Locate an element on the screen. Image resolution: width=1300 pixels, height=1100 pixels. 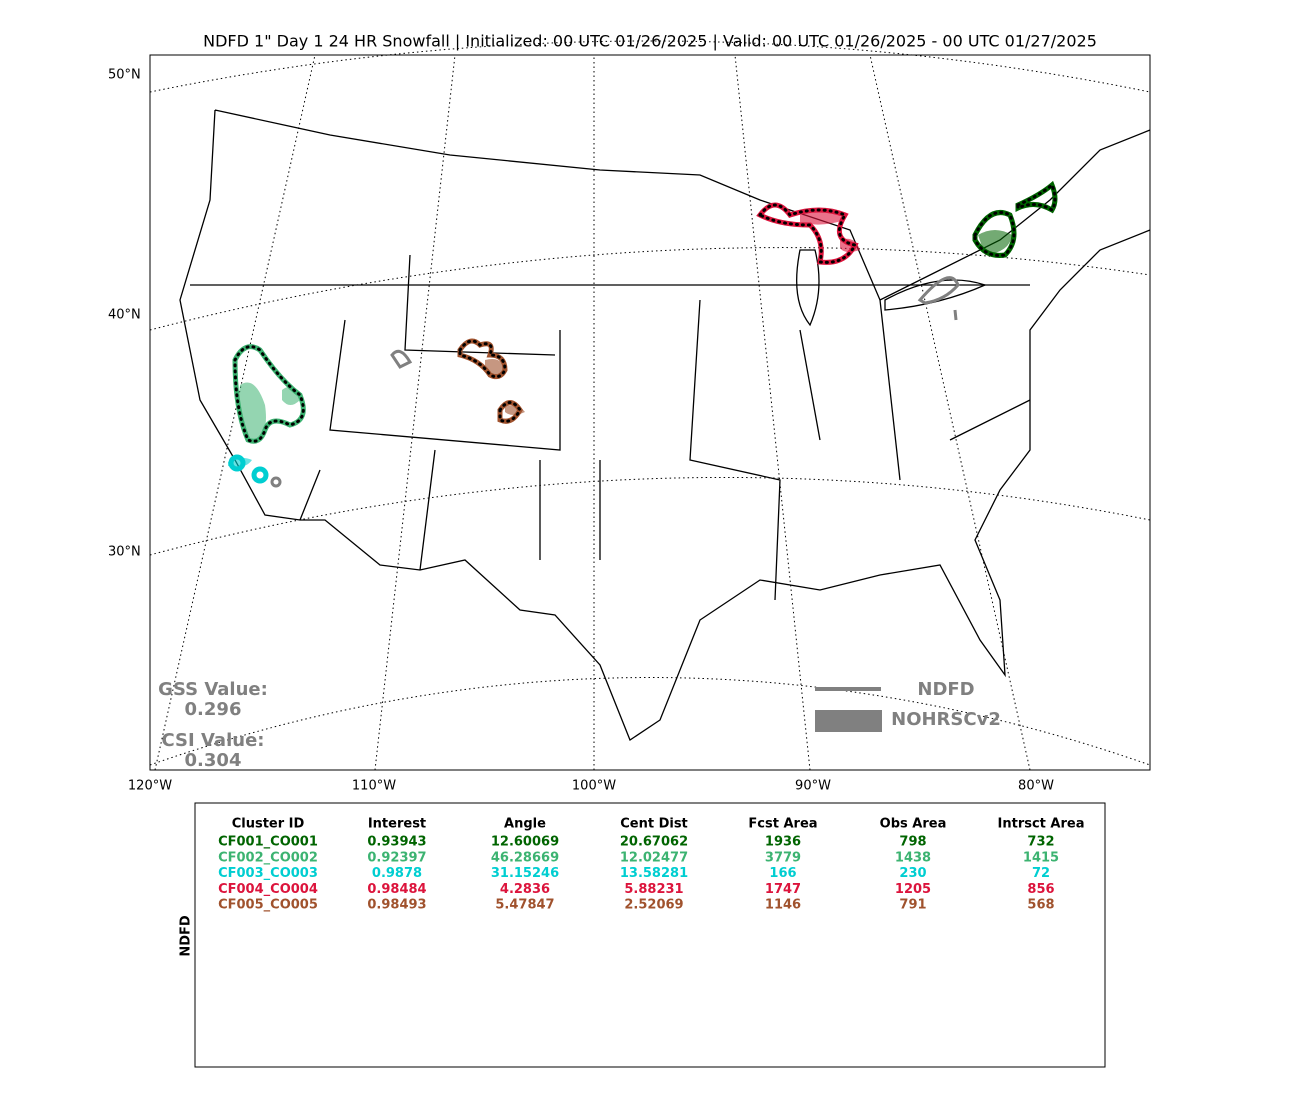
table-header: Intrsct Area is located at coordinates (1041, 824).